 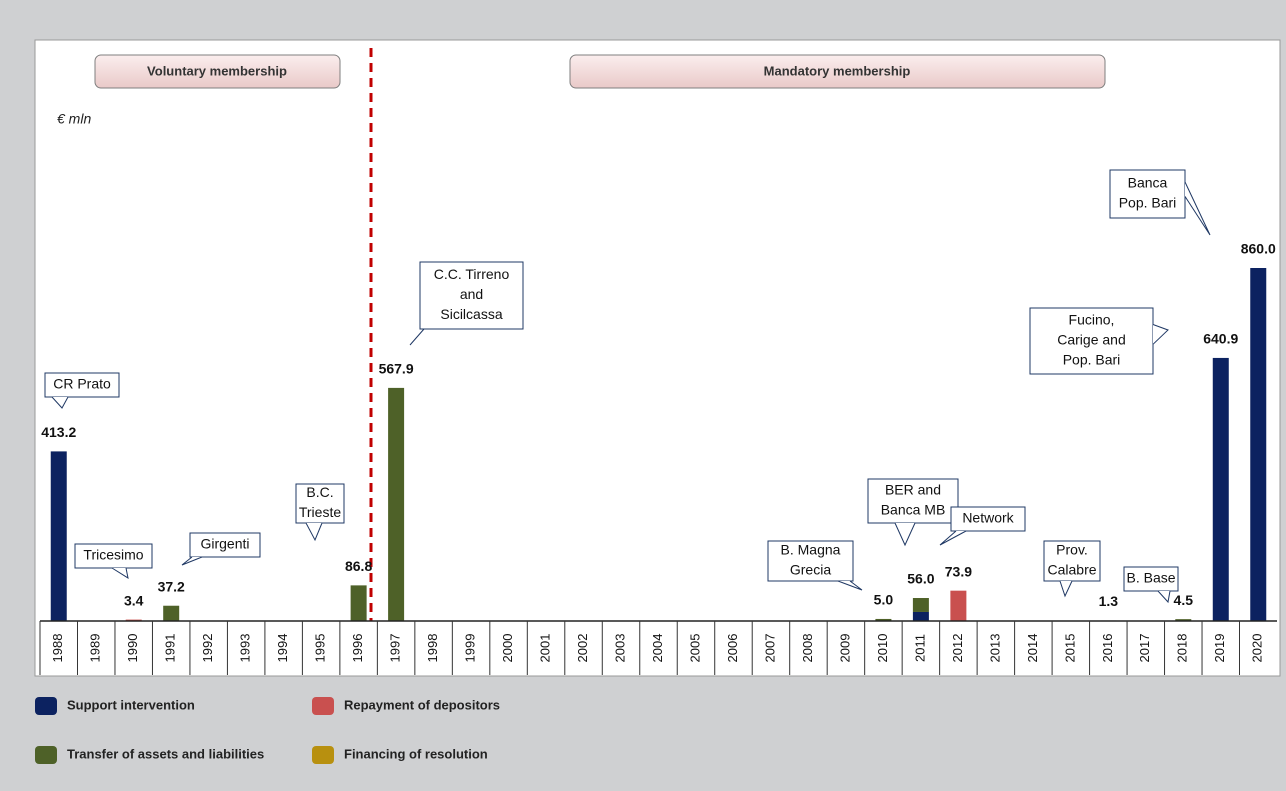 I want to click on x-tick-label: 1998, so click(x=432, y=648).